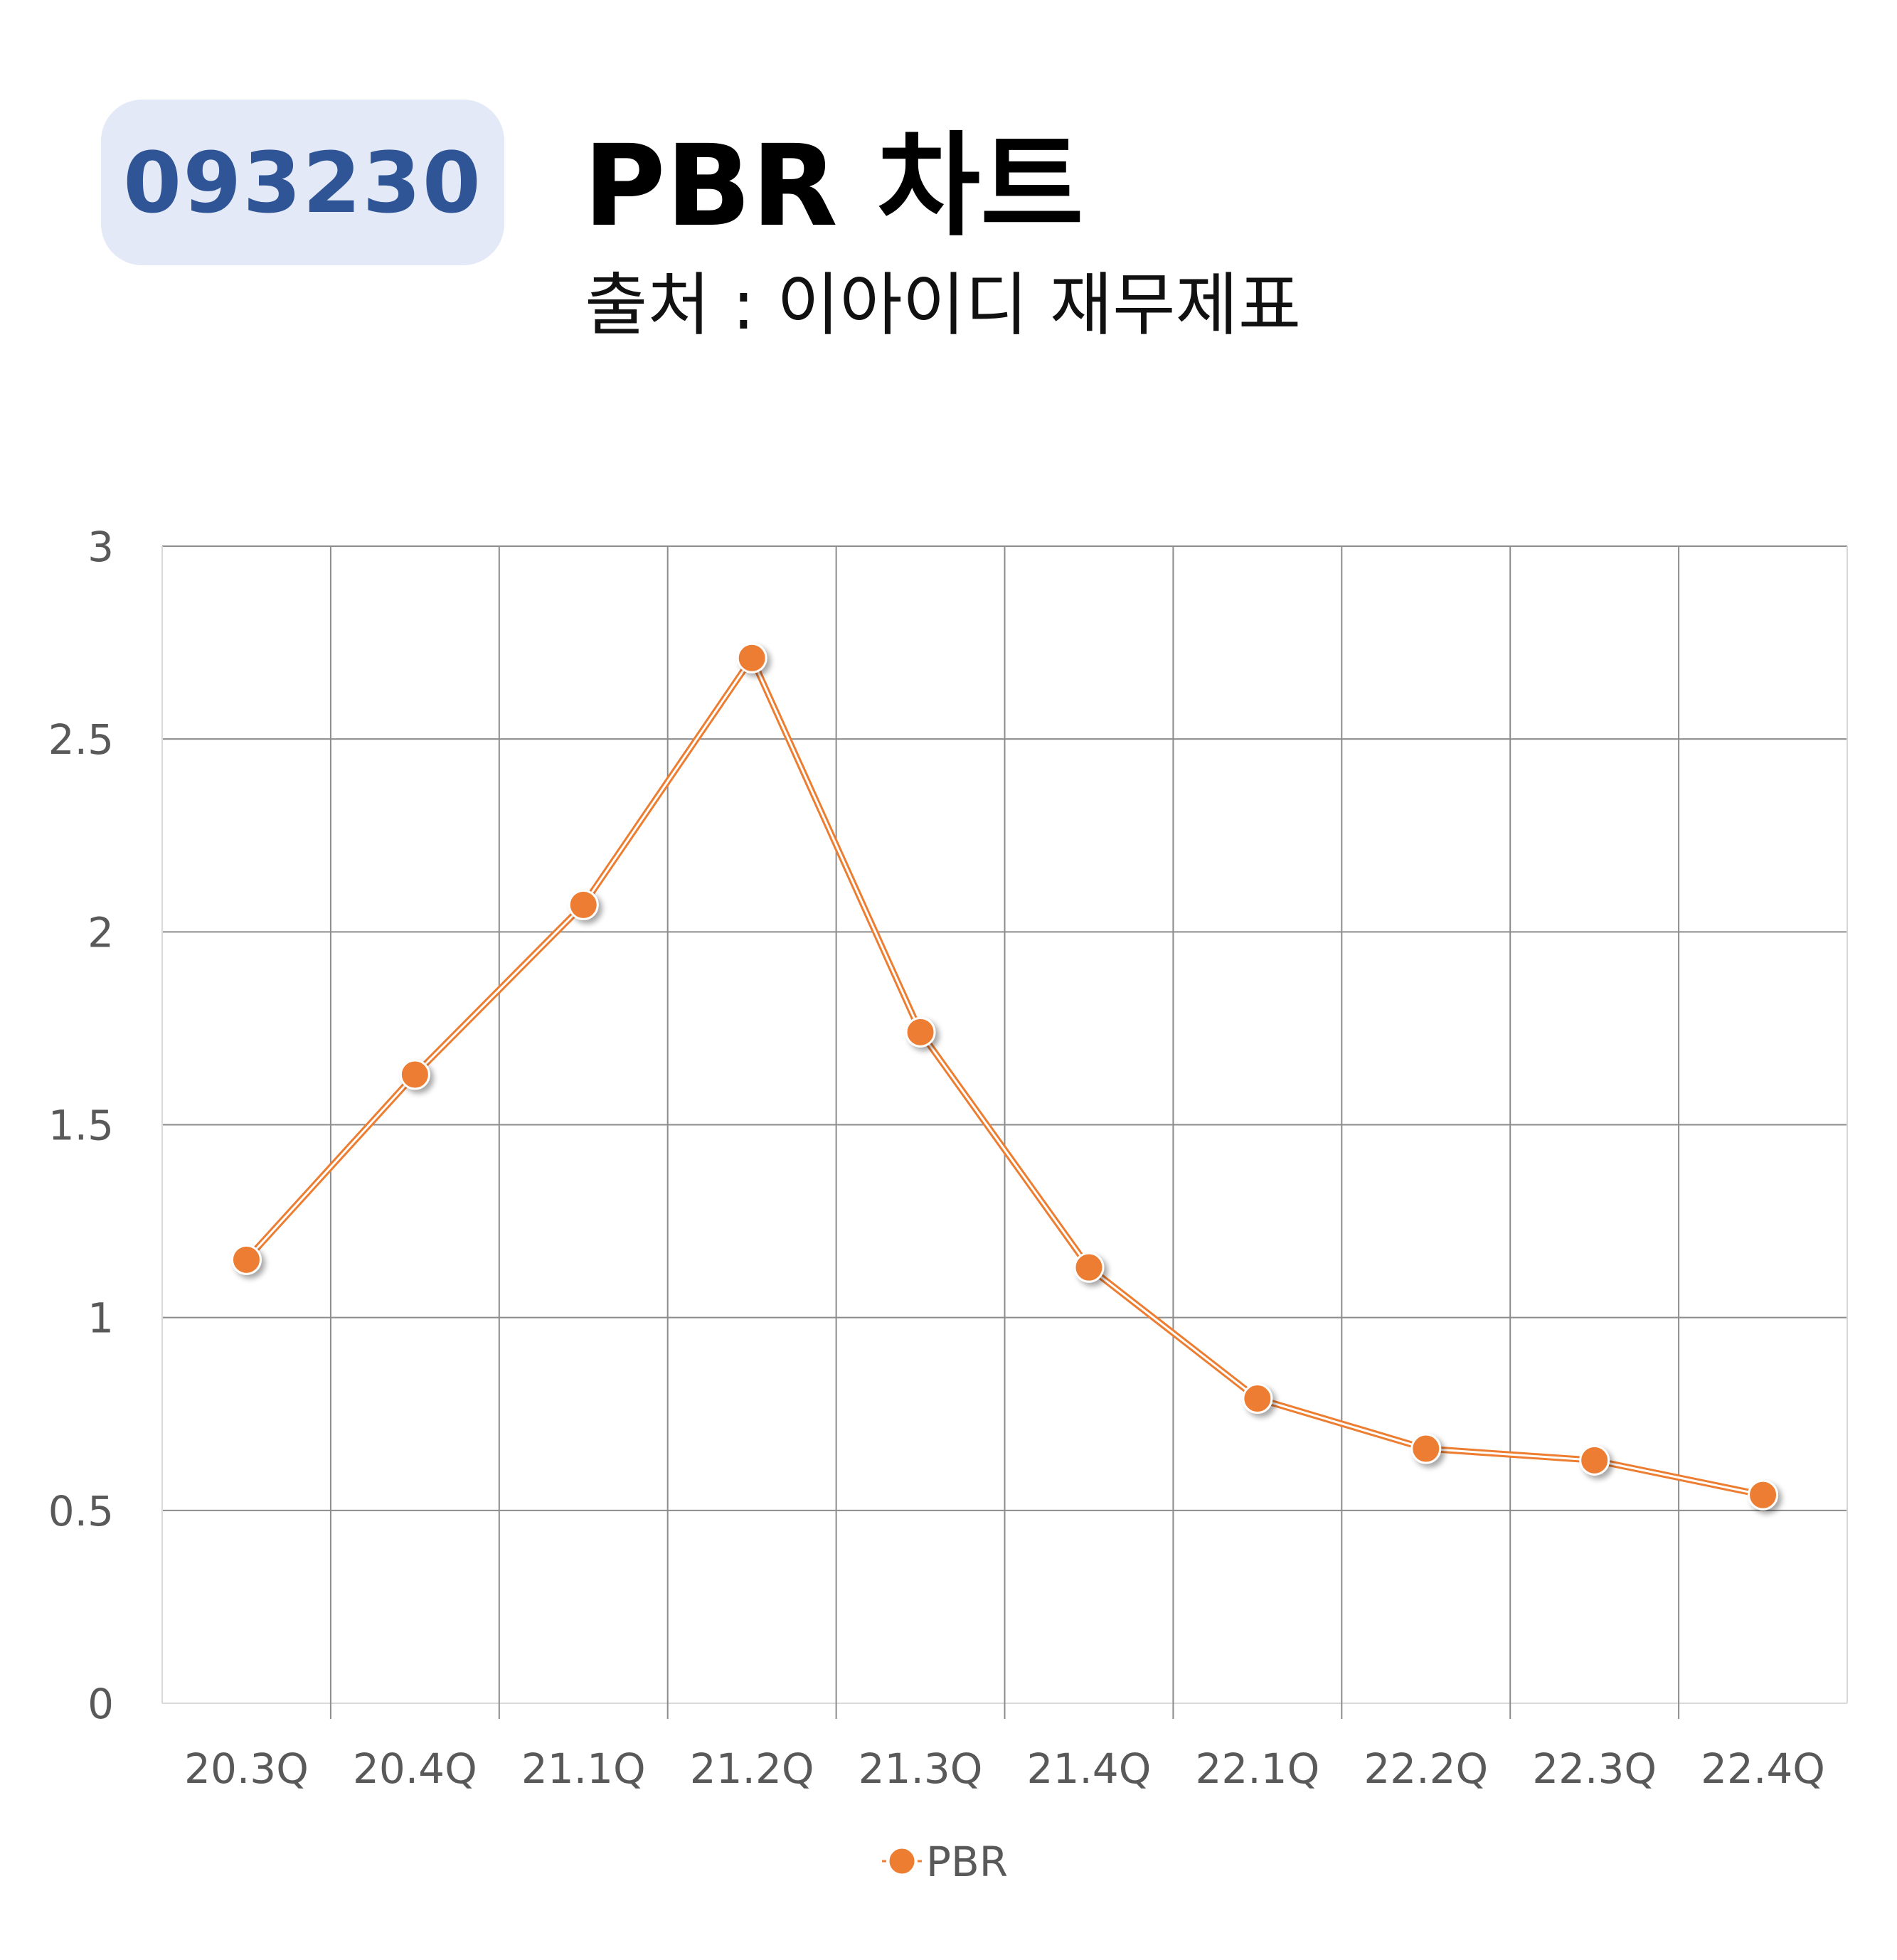  What do you see at coordinates (100, 932) in the screenshot?
I see `y-tick-label: 2` at bounding box center [100, 932].